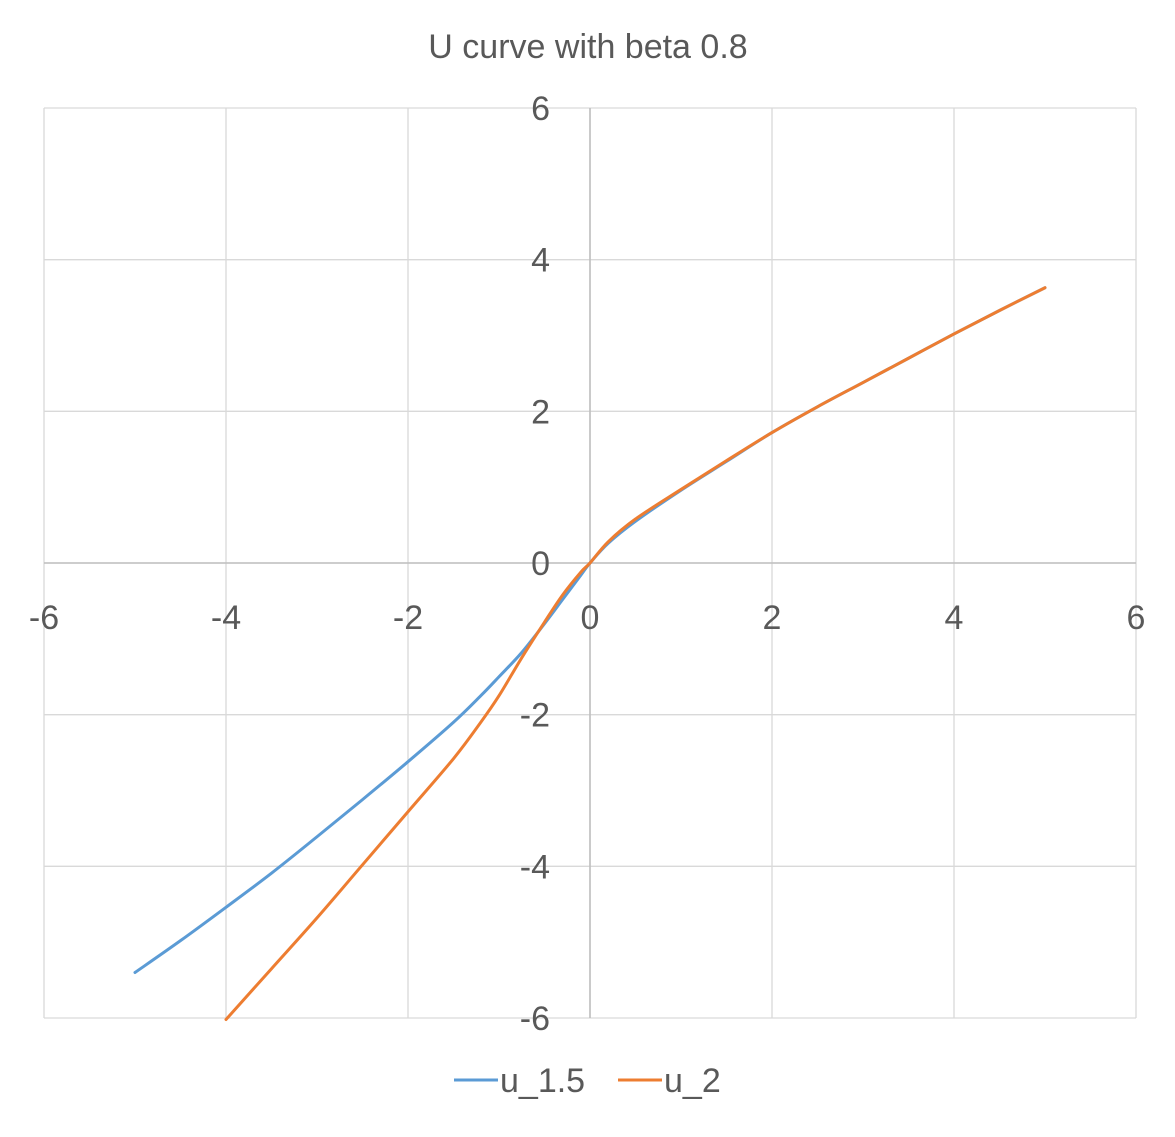  What do you see at coordinates (954, 618) in the screenshot?
I see `x-tick-label: 4` at bounding box center [954, 618].